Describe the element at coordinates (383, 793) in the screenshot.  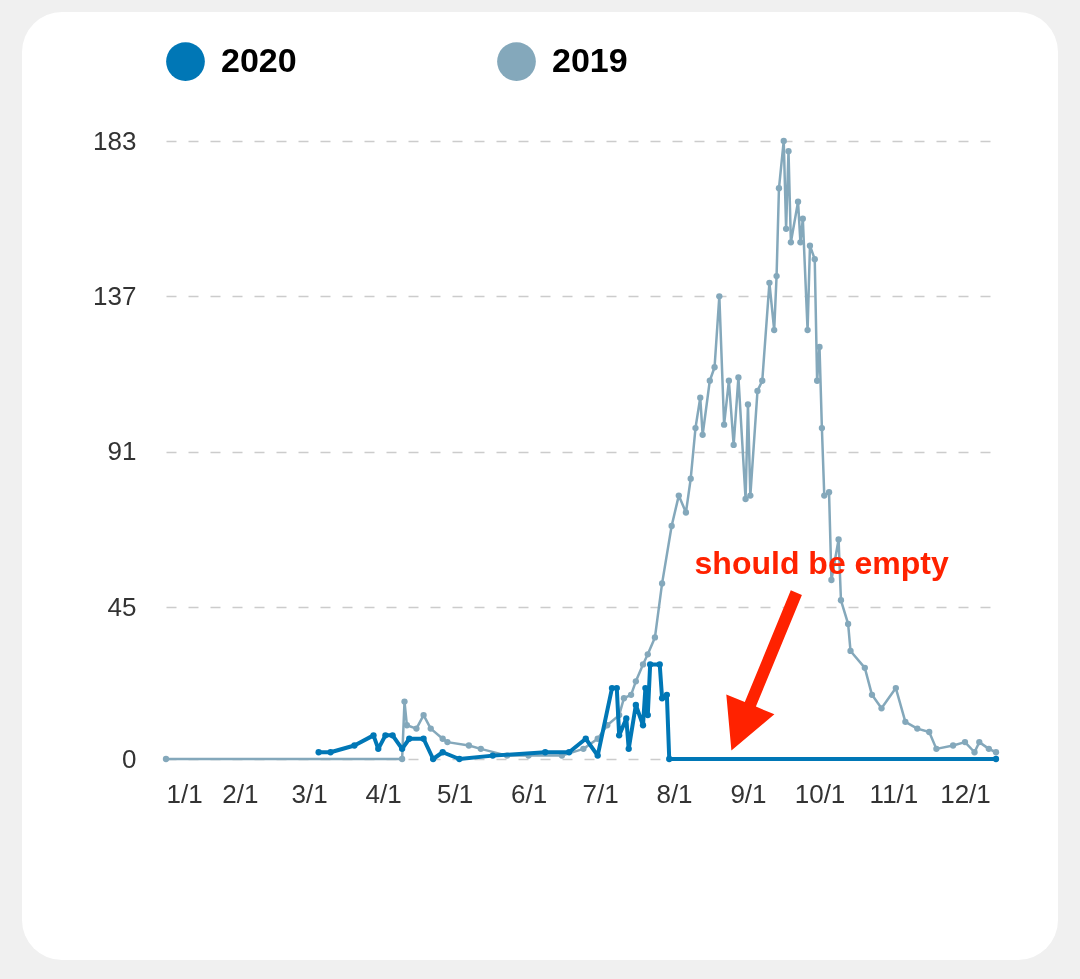
I see `x-tick-label: 4/1` at that location.